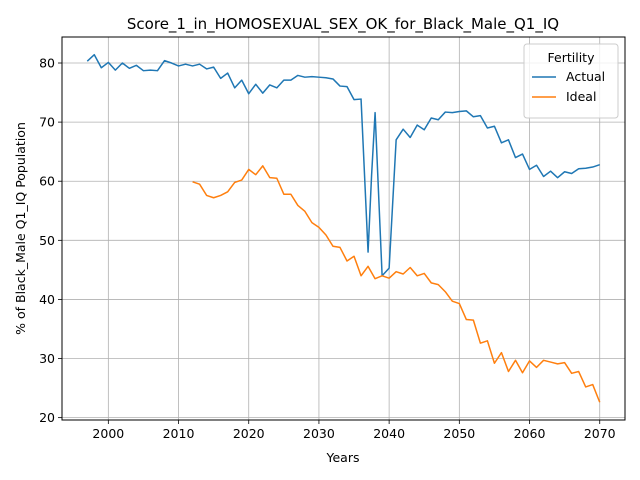  What do you see at coordinates (47, 299) in the screenshot?
I see `y-tick-label: 40` at bounding box center [47, 299].